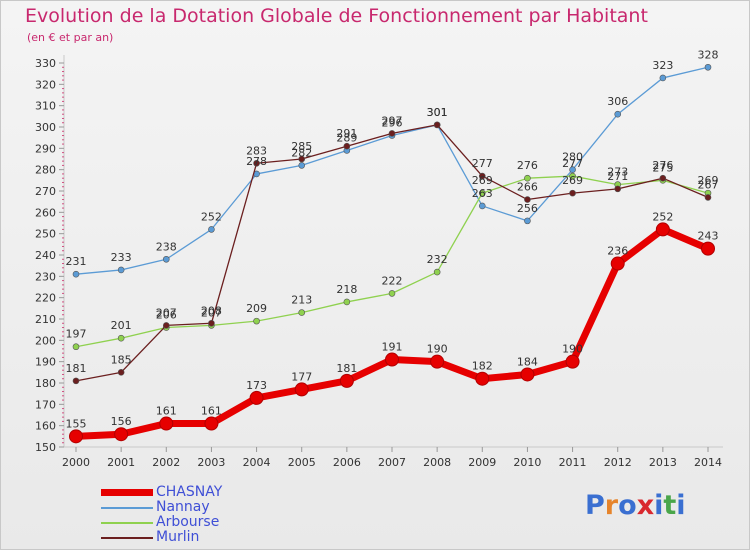 Image resolution: width=750 pixels, height=550 pixels. I want to click on data-label: 297, so click(392, 120).